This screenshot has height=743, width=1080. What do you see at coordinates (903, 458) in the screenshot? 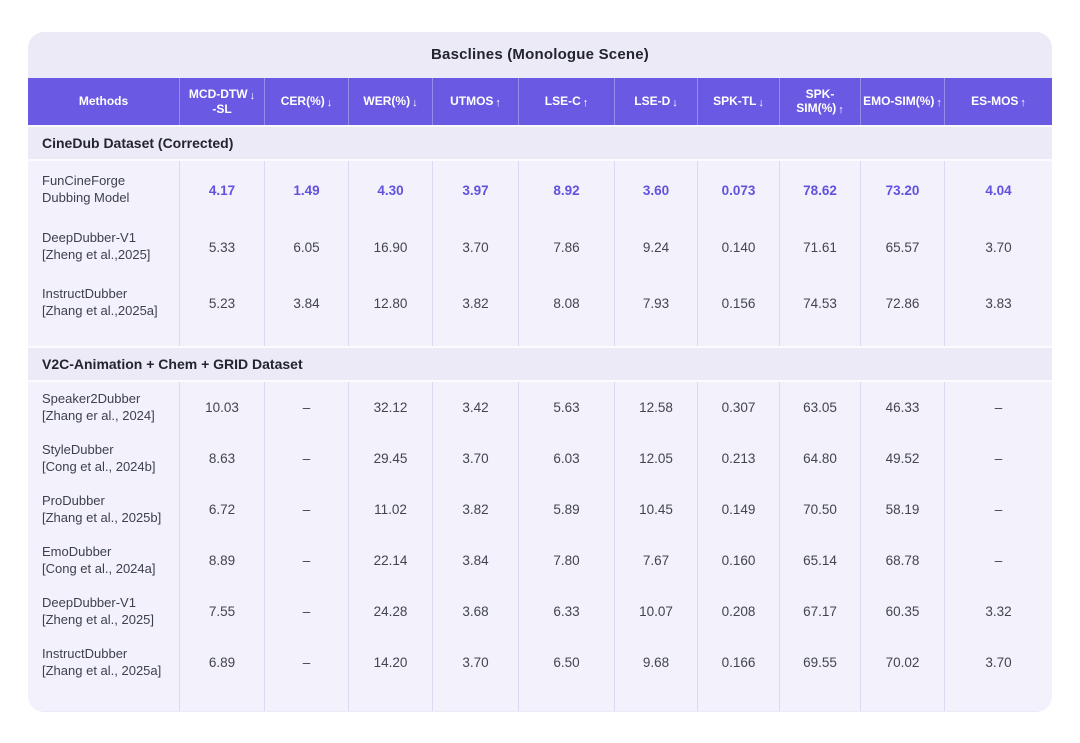
I see `value-cell: 49.52` at bounding box center [903, 458].